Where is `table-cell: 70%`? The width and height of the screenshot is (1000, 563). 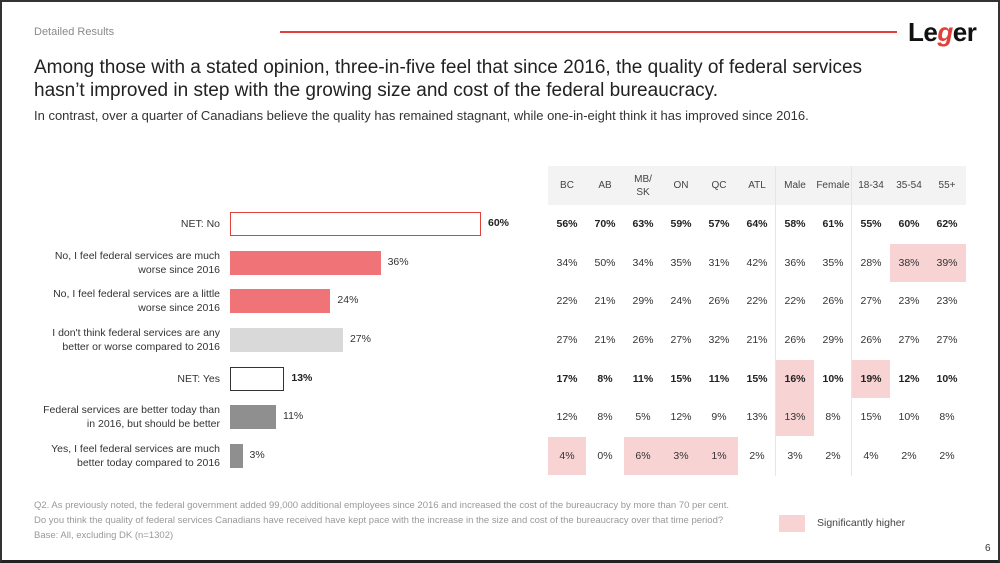
table-cell: 70% is located at coordinates (605, 224).